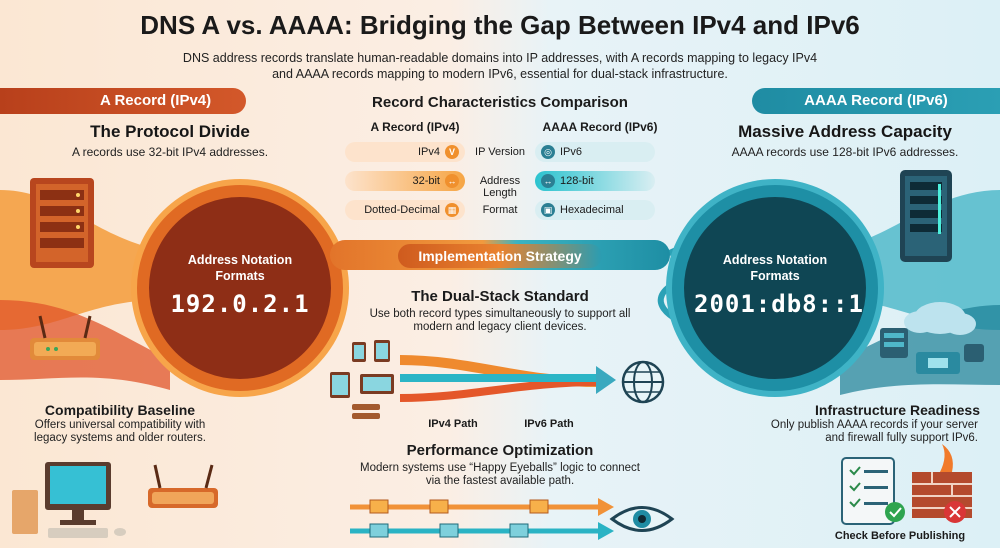 This screenshot has height=548, width=1000. I want to click on protocol-divide-desc: A records use 32-bit IPv4 addresses., so click(170, 152).